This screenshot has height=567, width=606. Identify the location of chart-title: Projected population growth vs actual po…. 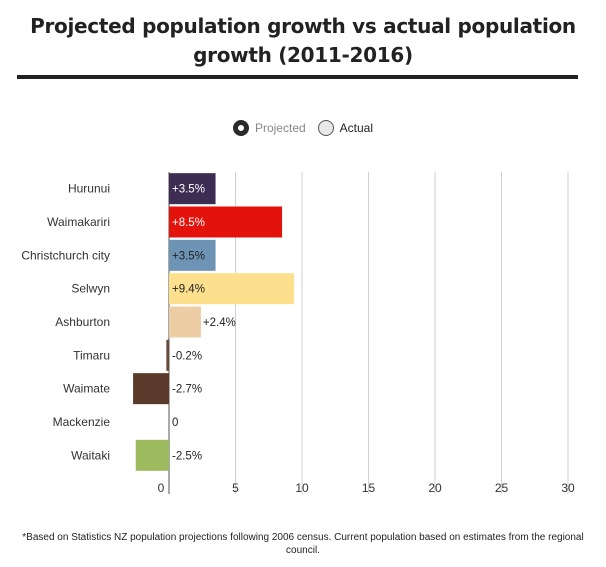
(303, 40).